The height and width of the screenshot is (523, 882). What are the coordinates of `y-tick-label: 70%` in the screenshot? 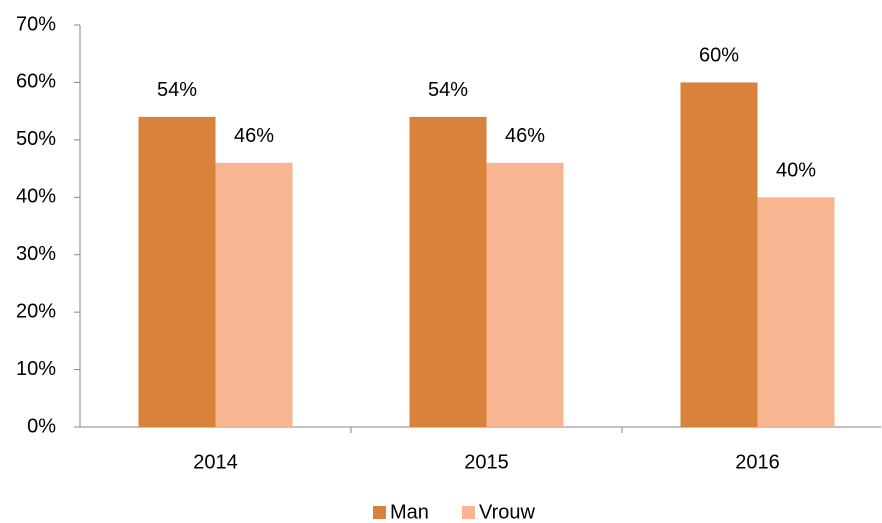 It's located at (36, 24).